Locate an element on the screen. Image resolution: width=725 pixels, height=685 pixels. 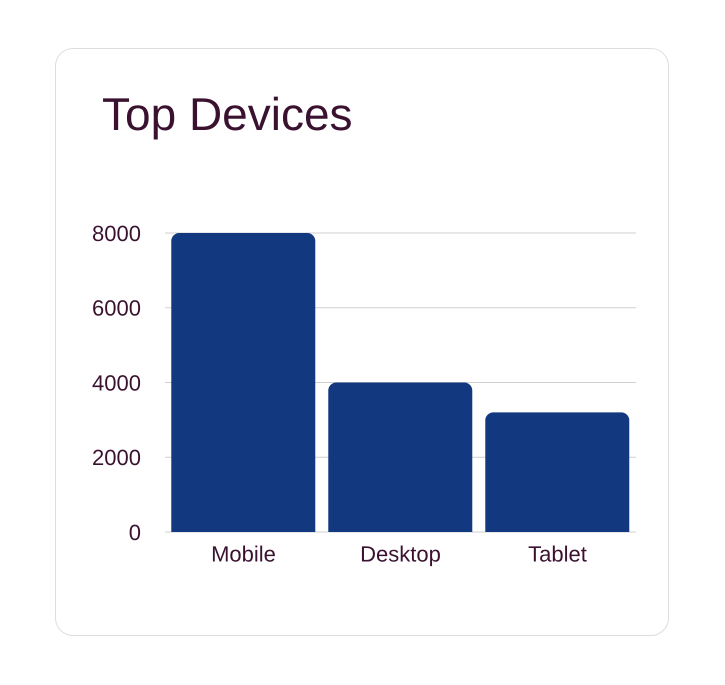
x-tick-label: Tablet is located at coordinates (557, 554).